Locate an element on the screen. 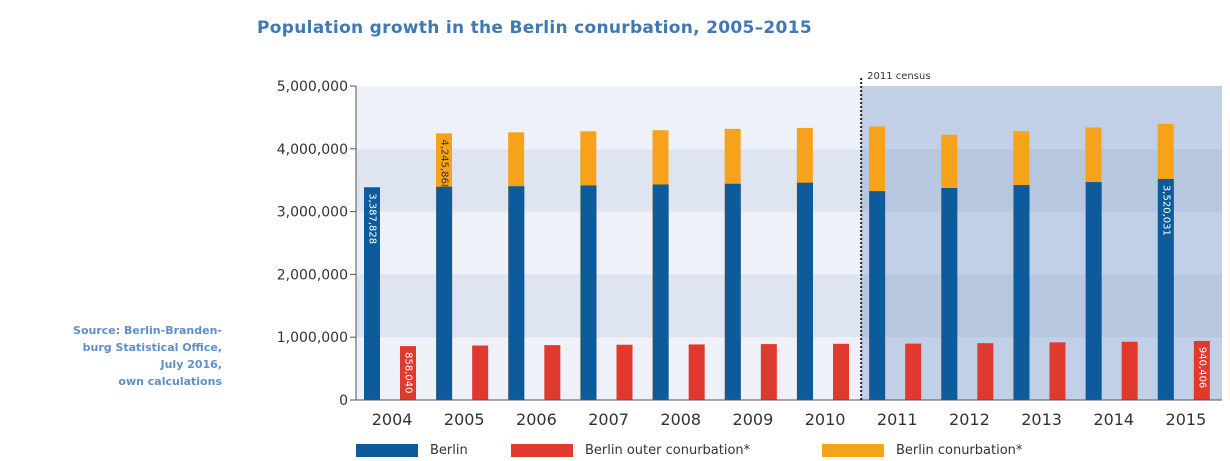 This screenshot has height=461, width=1230. legend-item-conurbation: Berlin conurbation* is located at coordinates (922, 450).